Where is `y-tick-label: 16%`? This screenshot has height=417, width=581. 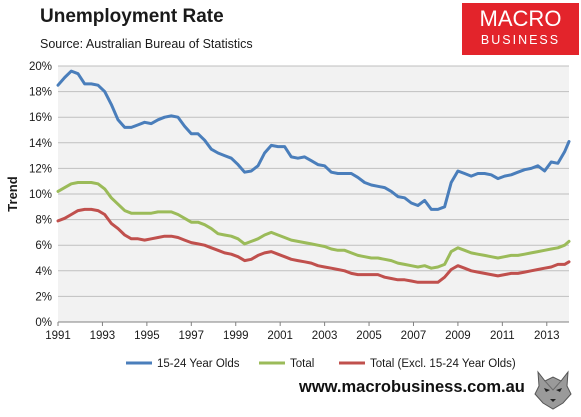 y-tick-label: 16% is located at coordinates (40, 118).